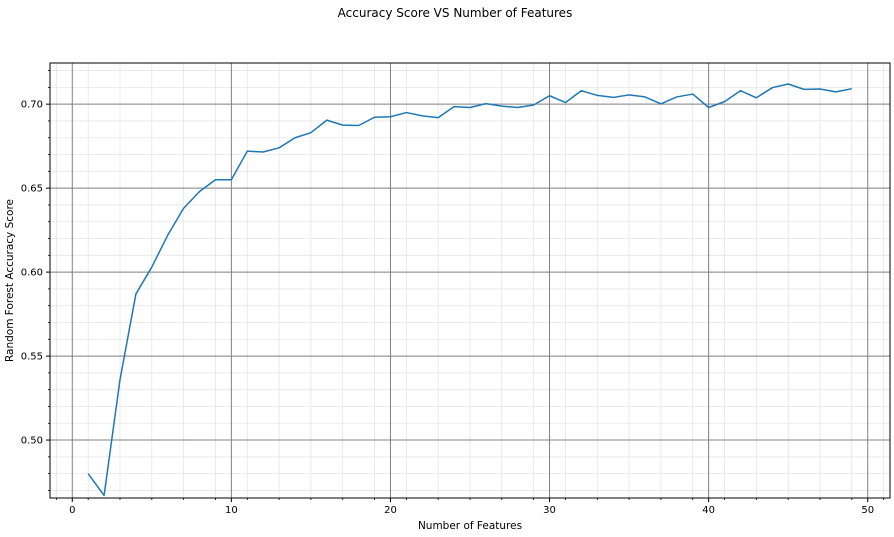  Describe the element at coordinates (549, 510) in the screenshot. I see `x-tick-label: 30` at that location.